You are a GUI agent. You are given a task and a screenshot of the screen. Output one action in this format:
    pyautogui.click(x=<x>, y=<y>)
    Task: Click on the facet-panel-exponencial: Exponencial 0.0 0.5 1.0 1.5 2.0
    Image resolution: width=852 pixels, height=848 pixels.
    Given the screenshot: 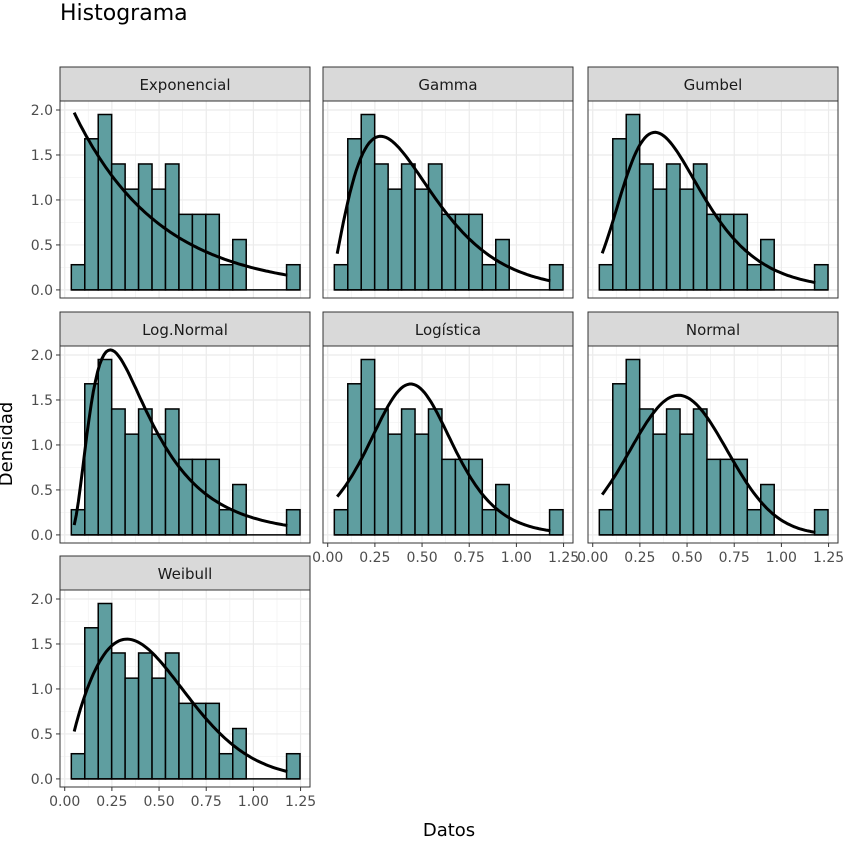 What is the action you would take?
    pyautogui.click(x=171, y=182)
    